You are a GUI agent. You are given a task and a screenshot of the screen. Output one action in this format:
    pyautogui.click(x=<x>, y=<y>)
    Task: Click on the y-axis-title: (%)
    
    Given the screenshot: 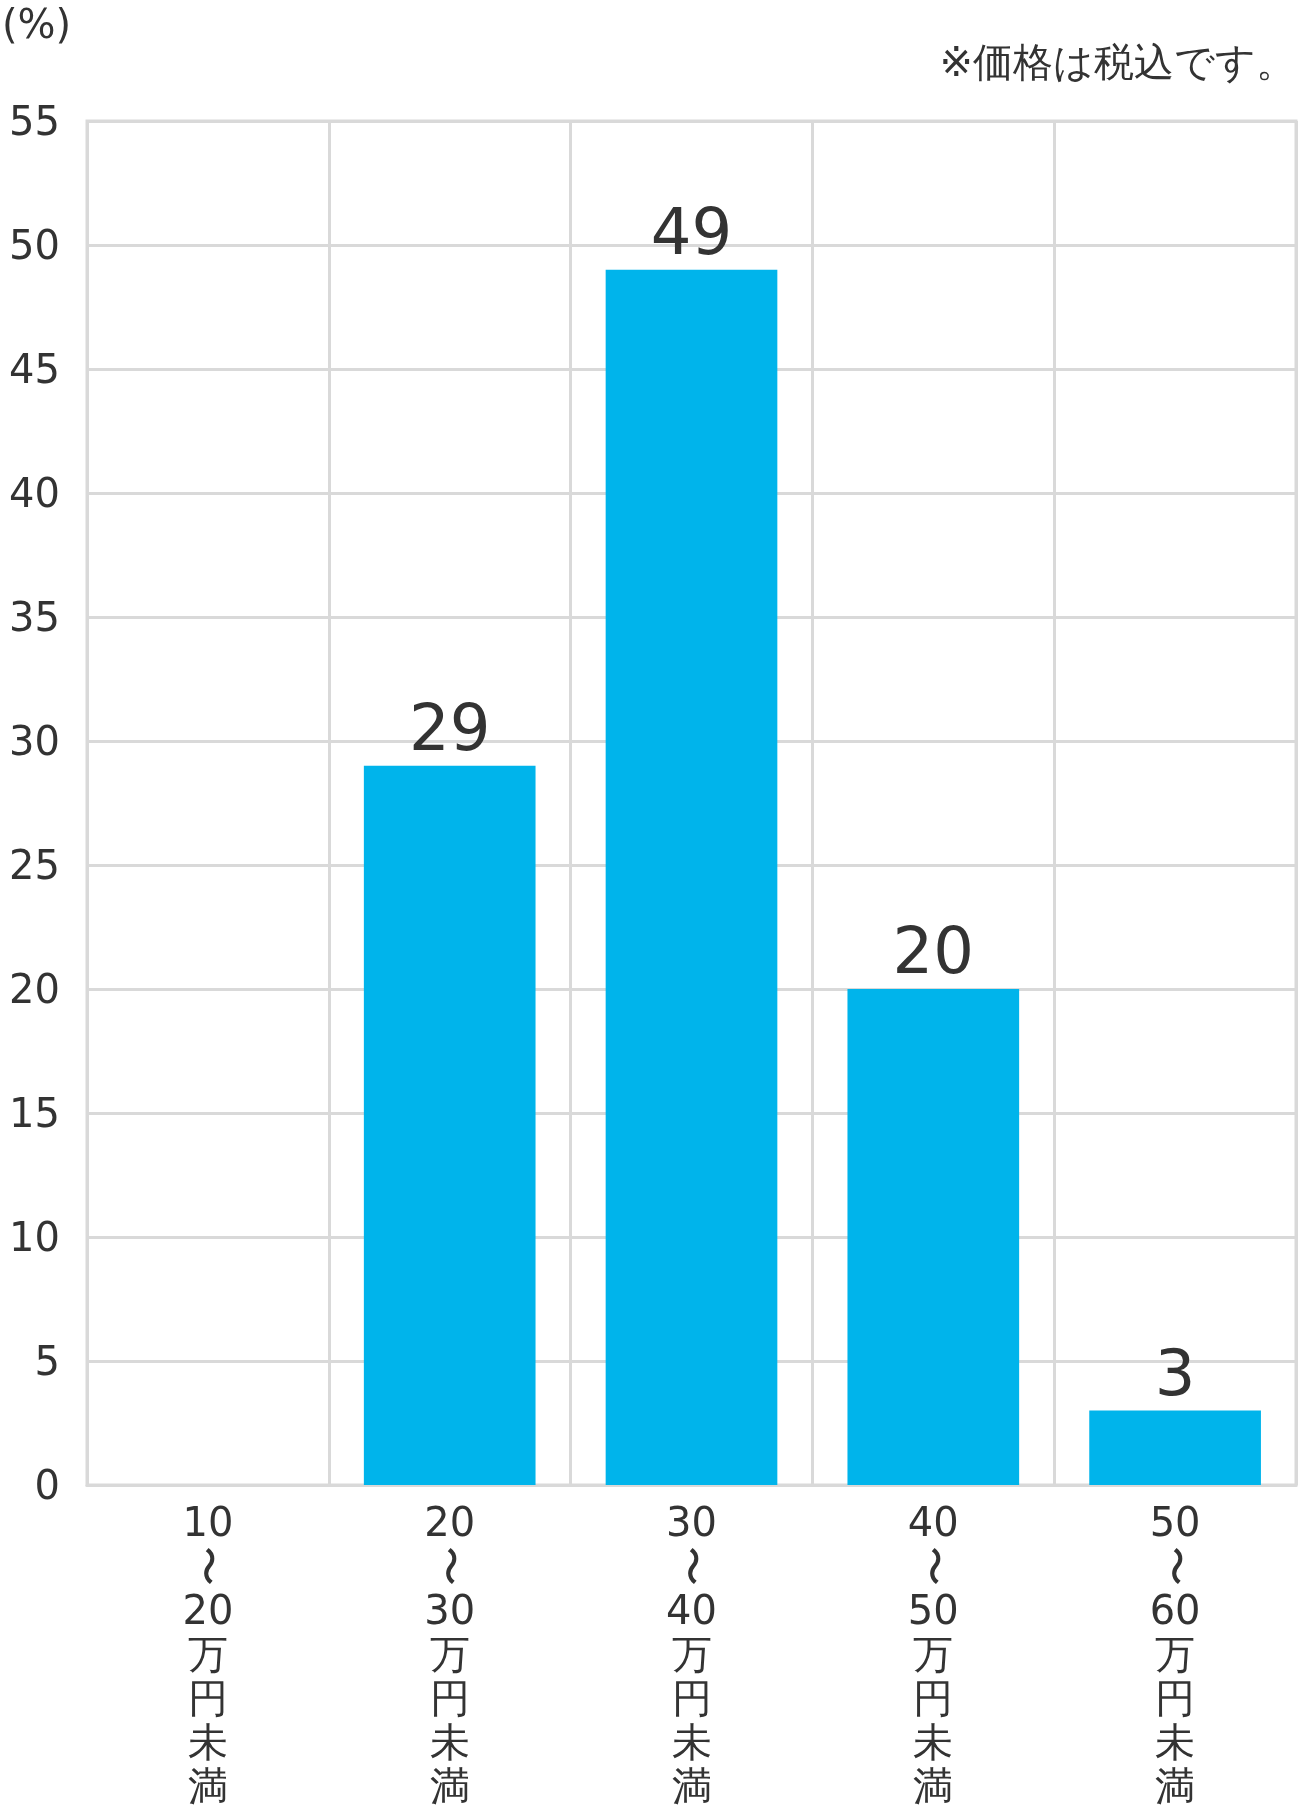 What is the action you would take?
    pyautogui.click(x=37, y=24)
    